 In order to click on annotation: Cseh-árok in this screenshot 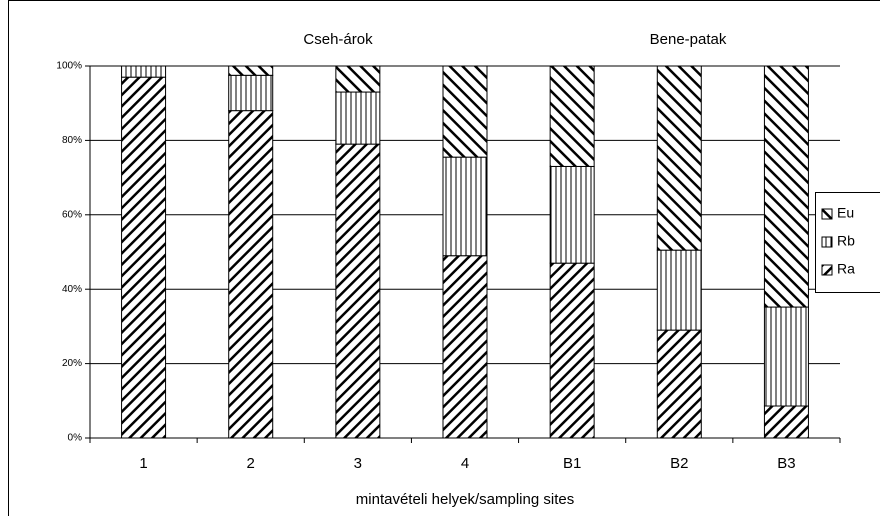, I will do `click(338, 39)`.